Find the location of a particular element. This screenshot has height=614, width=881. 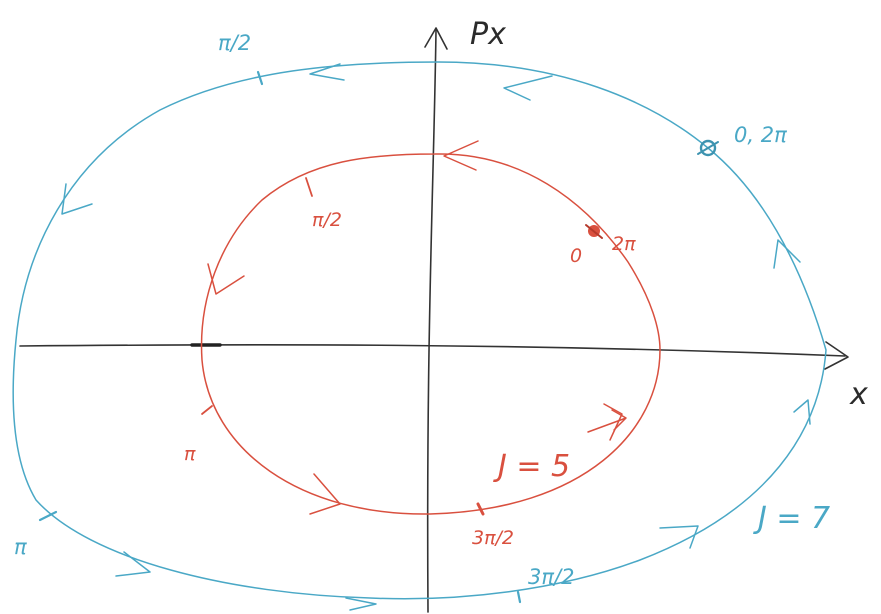

inner-orbit-label: J = 5 is located at coordinates (531, 466).